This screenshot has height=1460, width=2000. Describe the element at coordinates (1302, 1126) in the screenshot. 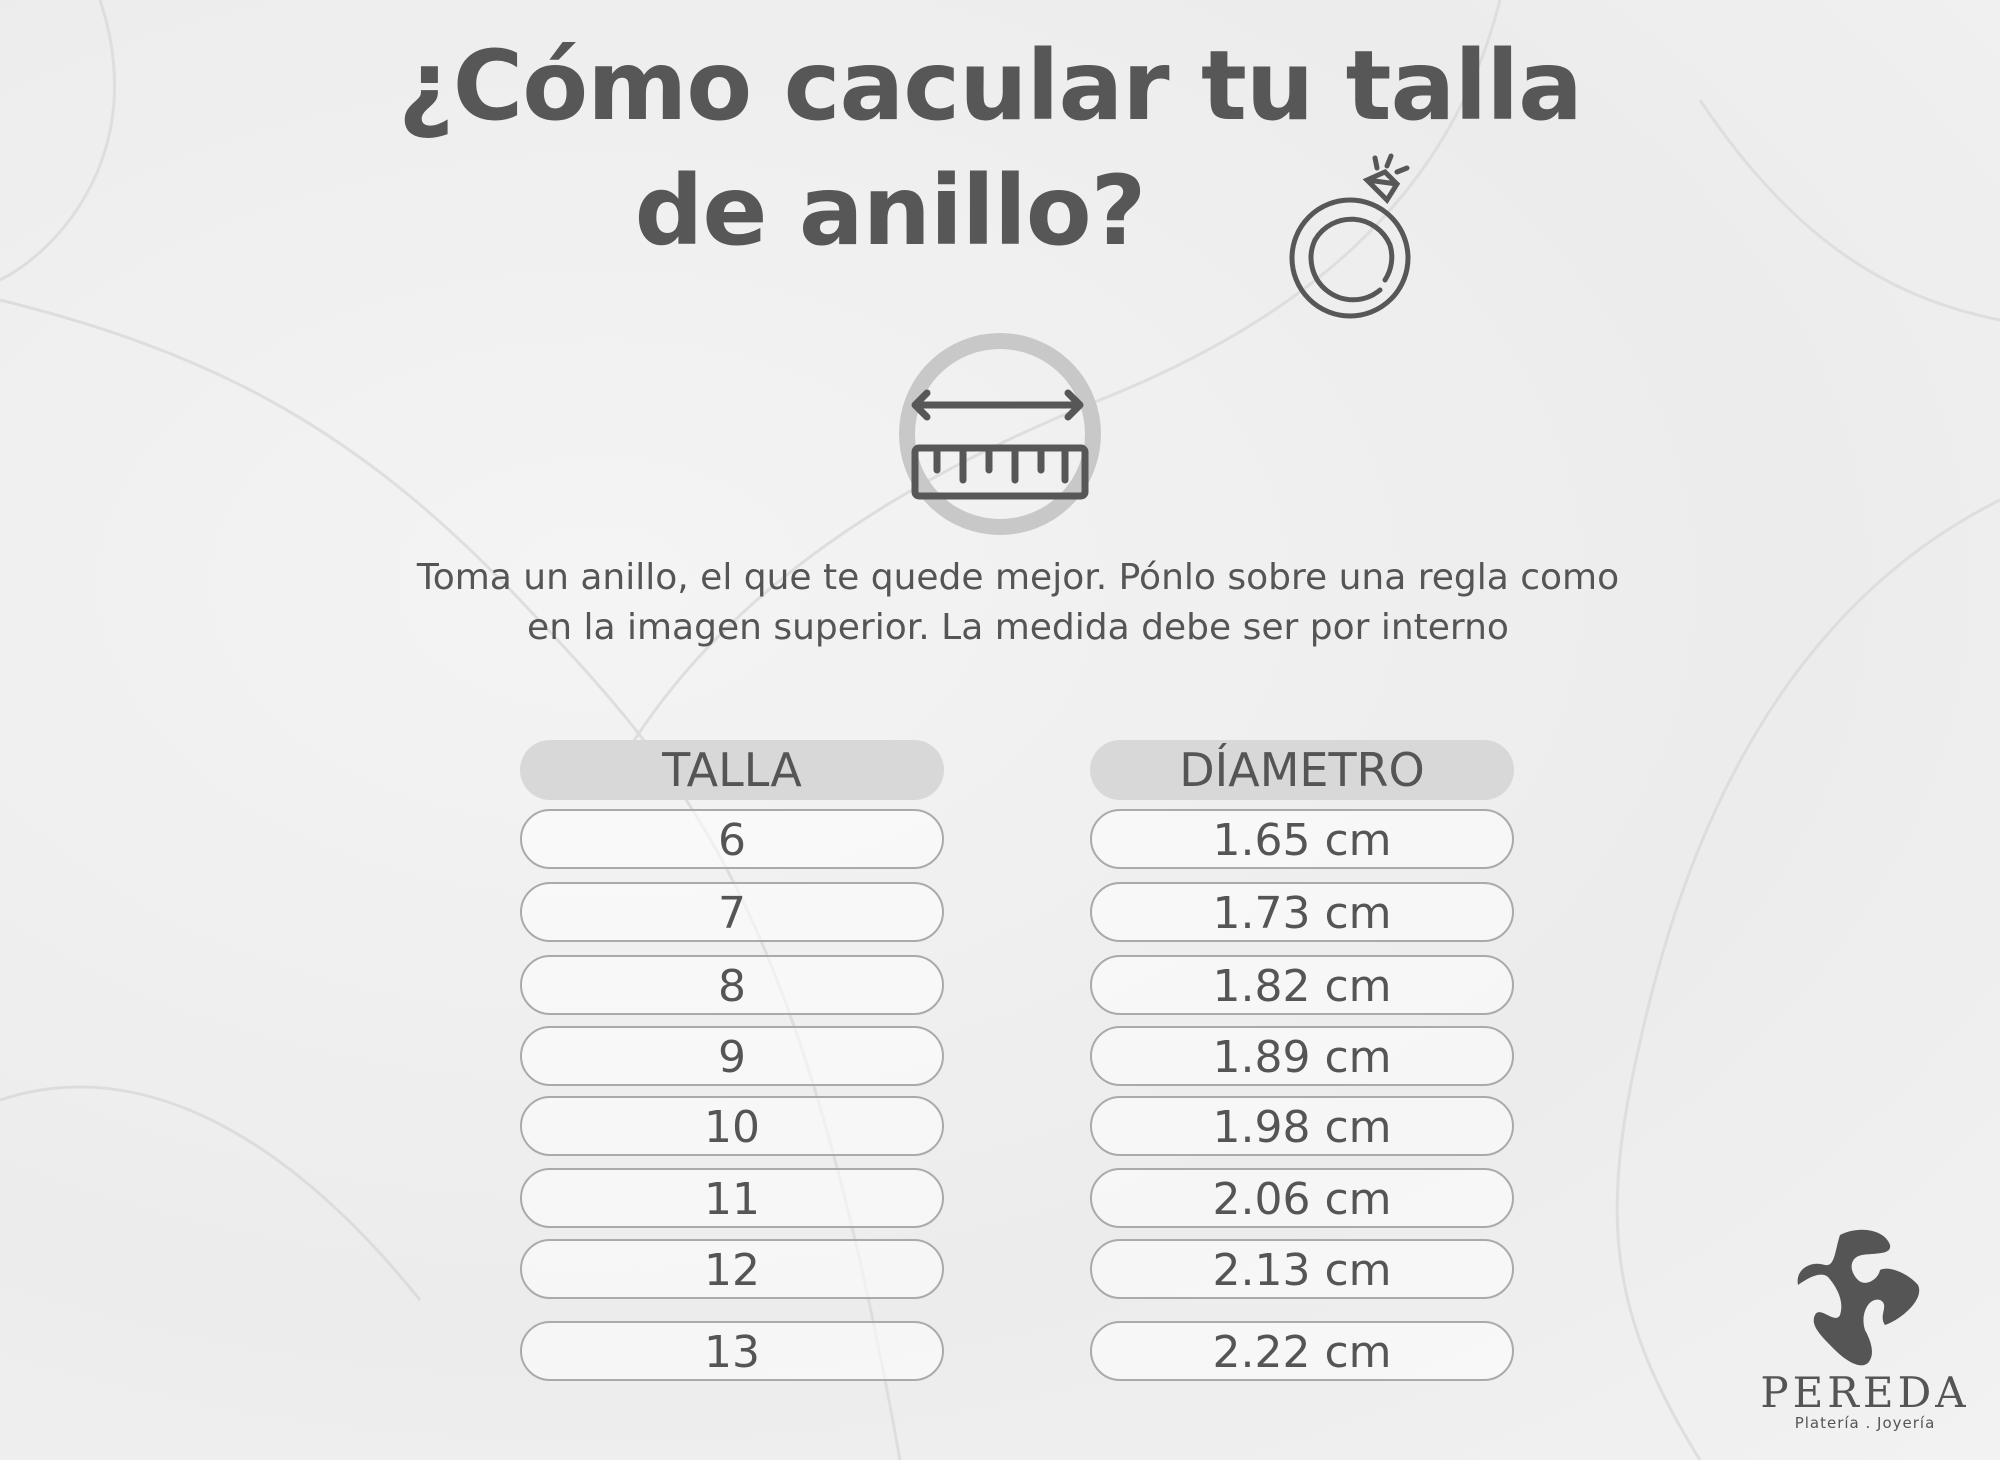

I see `diametro-cell: 1.98 cm` at that location.